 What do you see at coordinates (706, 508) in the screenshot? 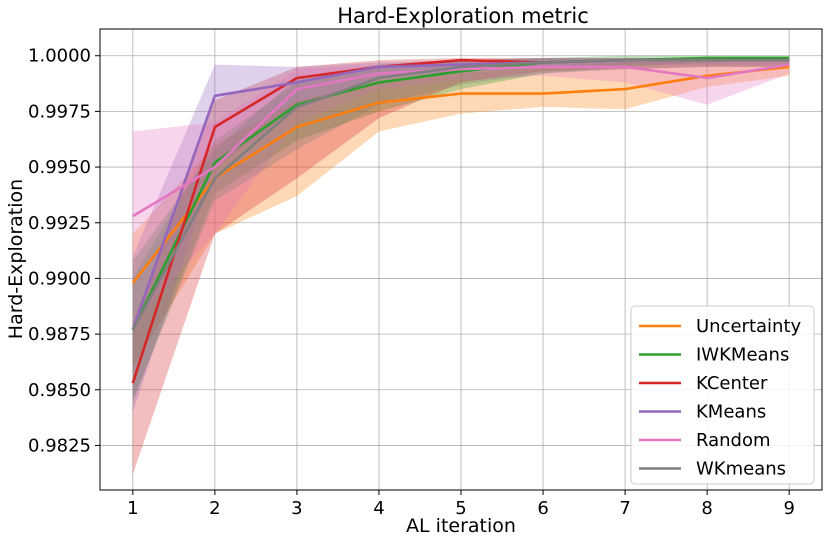
I see `x-tick-label: 8` at bounding box center [706, 508].